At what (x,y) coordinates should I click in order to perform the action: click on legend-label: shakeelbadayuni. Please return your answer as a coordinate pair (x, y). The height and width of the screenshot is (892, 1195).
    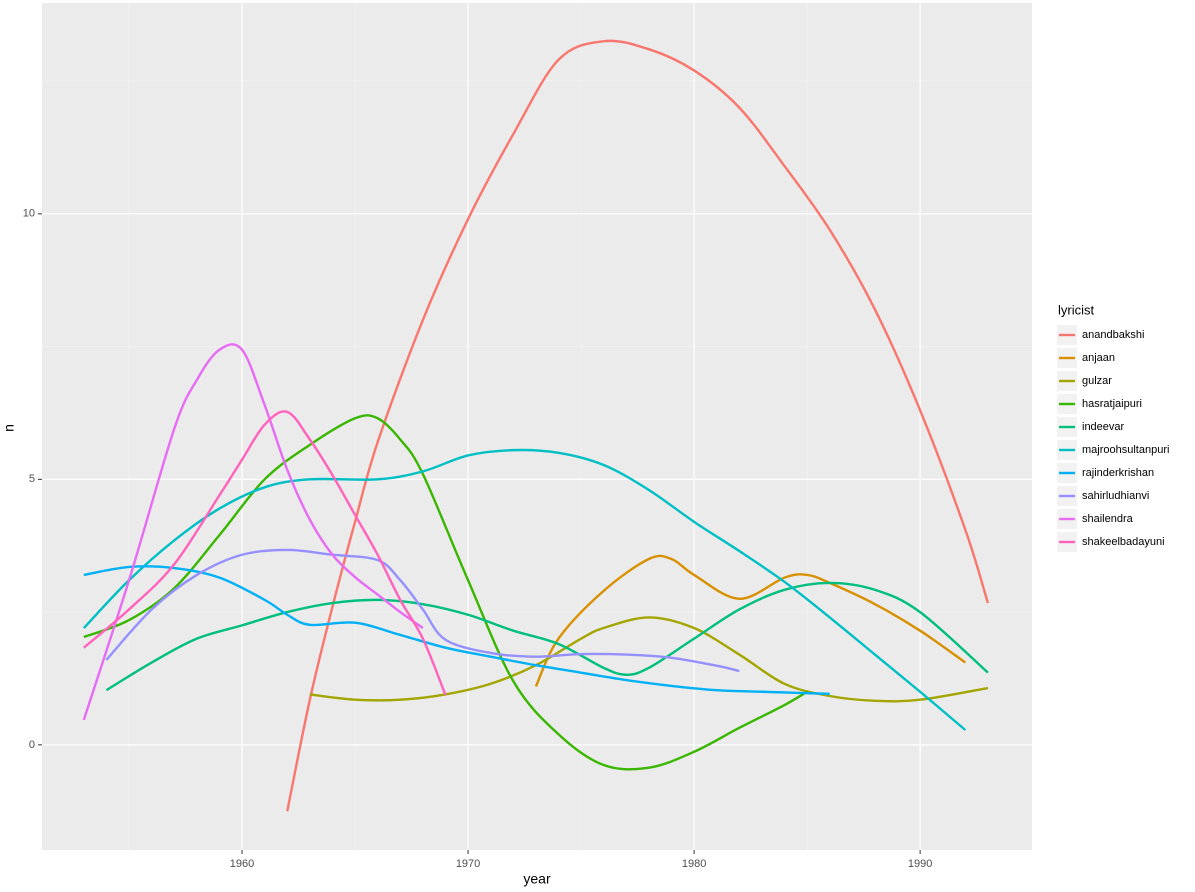
    Looking at the image, I should click on (1123, 542).